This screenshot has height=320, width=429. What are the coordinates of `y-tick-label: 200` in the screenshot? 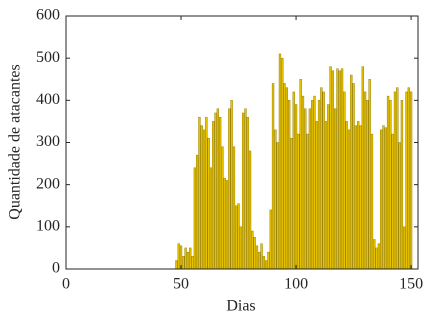 It's located at (48, 183).